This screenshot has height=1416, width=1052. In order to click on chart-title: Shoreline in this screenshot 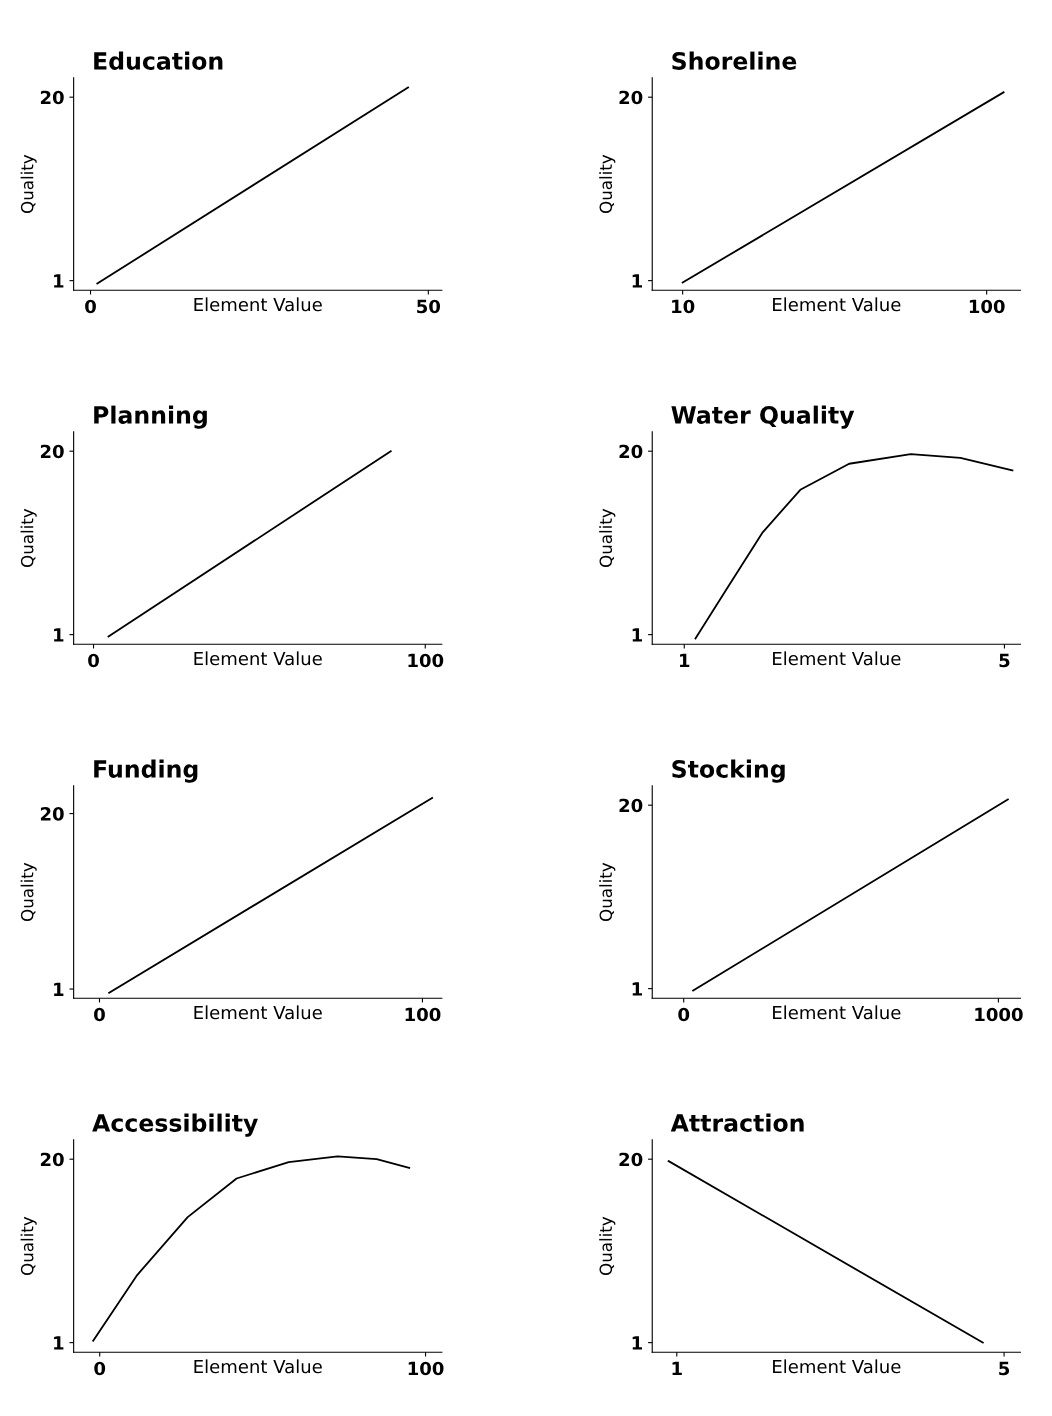, I will do `click(734, 60)`.